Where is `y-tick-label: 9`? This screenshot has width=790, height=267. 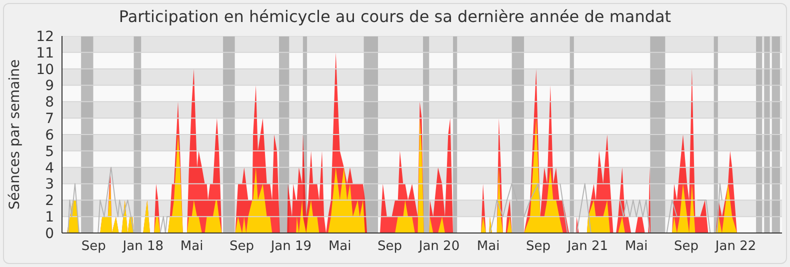 y-tick-label: 9 is located at coordinates (49, 86).